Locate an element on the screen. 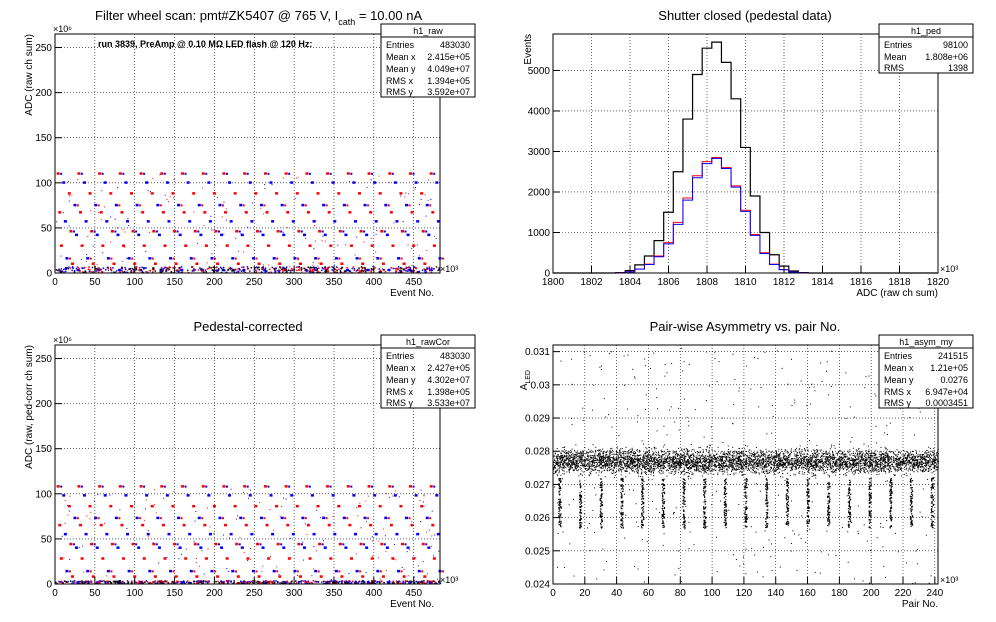 This screenshot has width=996, height=622. panel-pedestal-ylabel: Events is located at coordinates (528, 49).